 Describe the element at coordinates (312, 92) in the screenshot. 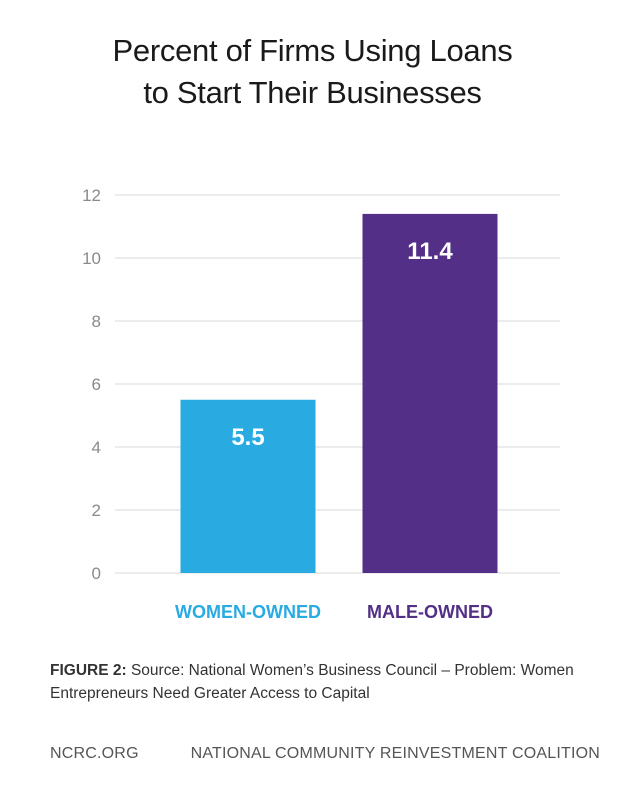

I see `chart-title-line-2: to Start Their Businesses` at that location.